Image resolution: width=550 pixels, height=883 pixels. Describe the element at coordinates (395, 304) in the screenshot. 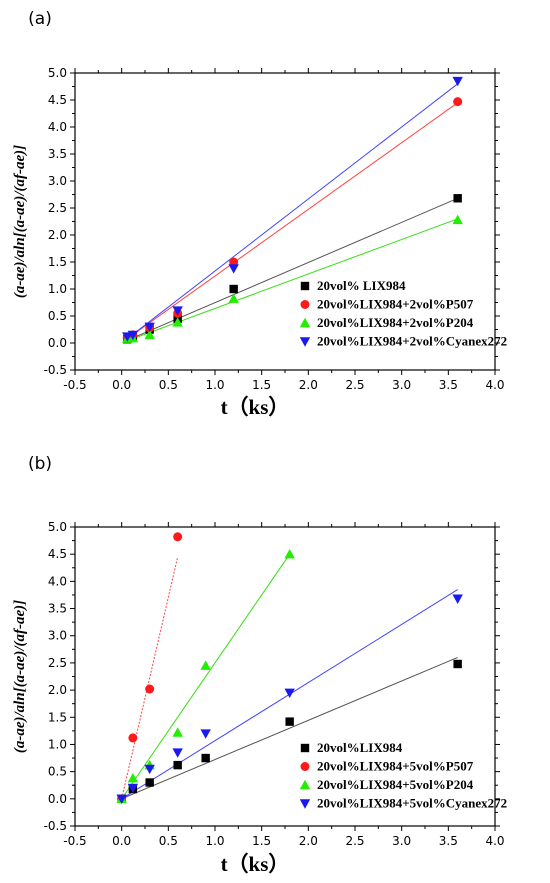

I see `legend-entry: 20vol%LIX984+2vol%P507` at that location.